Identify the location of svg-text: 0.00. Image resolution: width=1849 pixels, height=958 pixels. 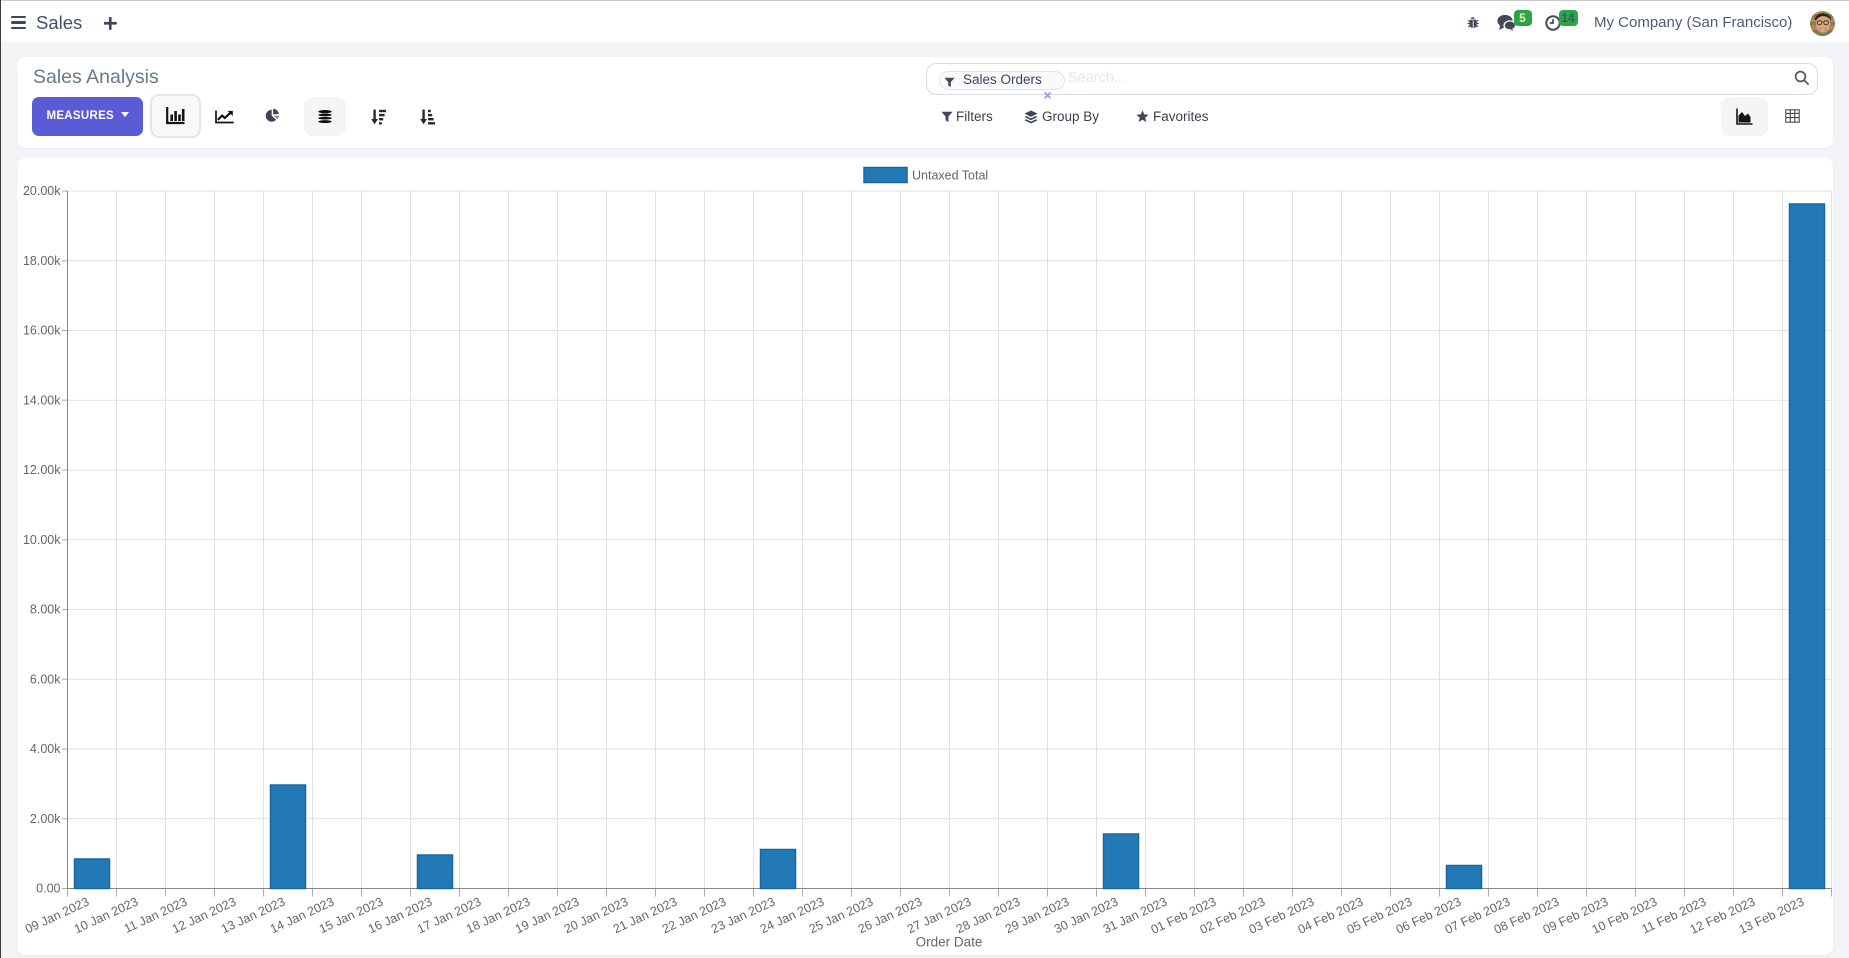
(48, 889).